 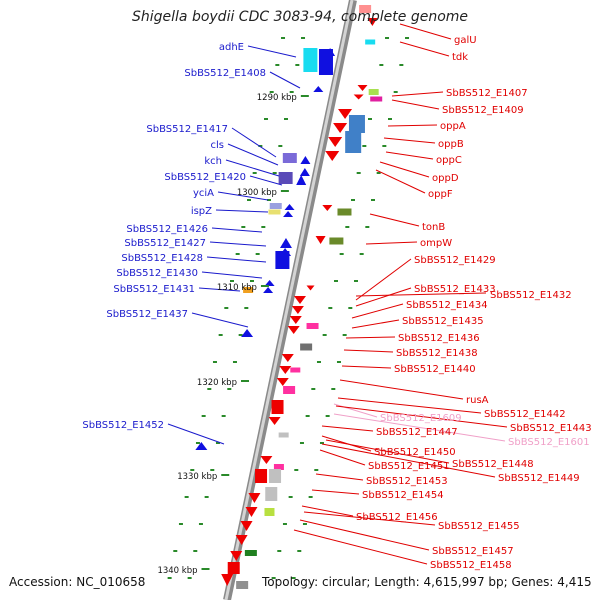 What do you see at coordinates (409, 466) in the screenshot?
I see `gene-label-reverse: SbBS512_E1451` at bounding box center [409, 466].